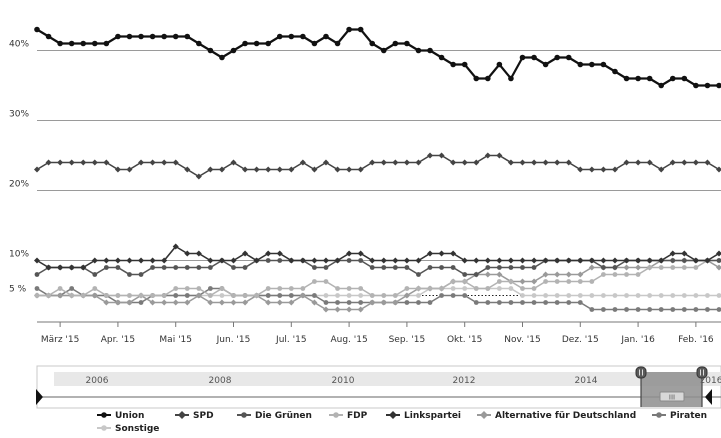 Image resolution: width=721 pixels, height=438 pixels. What do you see at coordinates (641, 372) in the screenshot?
I see `navigator-left-handle` at bounding box center [641, 372].